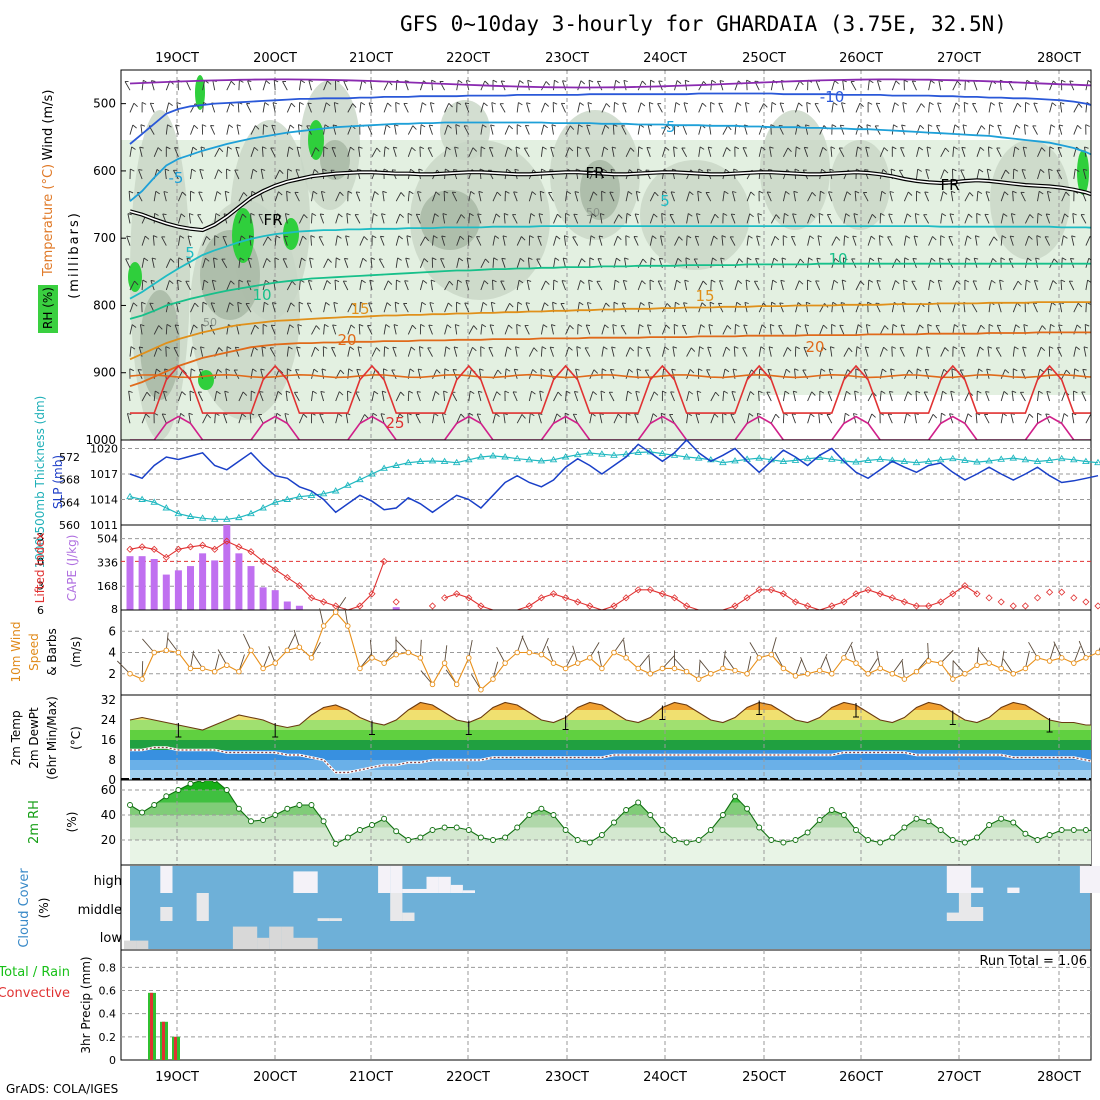  Describe the element at coordinates (610, 359) in the screenshot. I see `temperature-contour` at that location.